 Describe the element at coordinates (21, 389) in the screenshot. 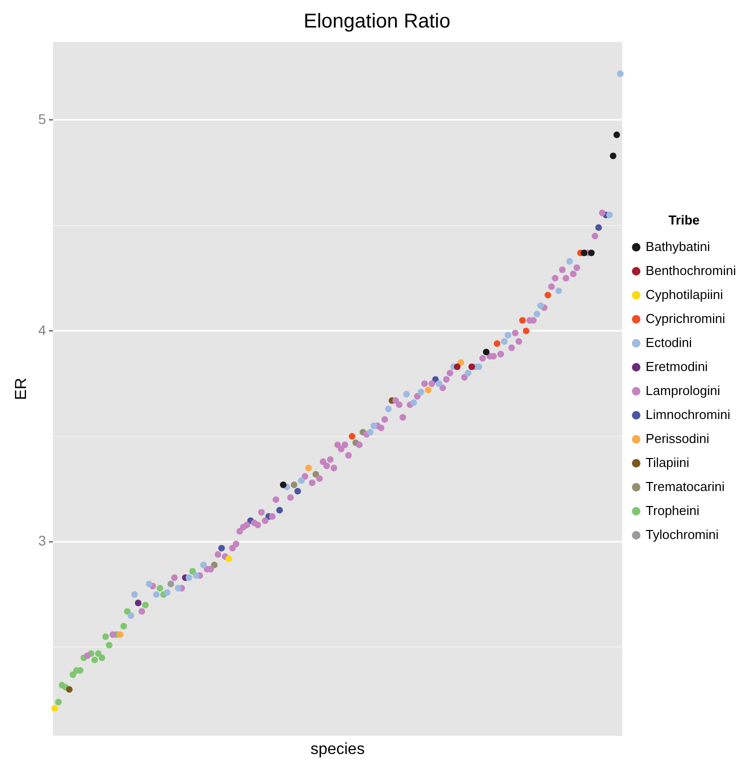

I see `y-axis-title: ER` at that location.